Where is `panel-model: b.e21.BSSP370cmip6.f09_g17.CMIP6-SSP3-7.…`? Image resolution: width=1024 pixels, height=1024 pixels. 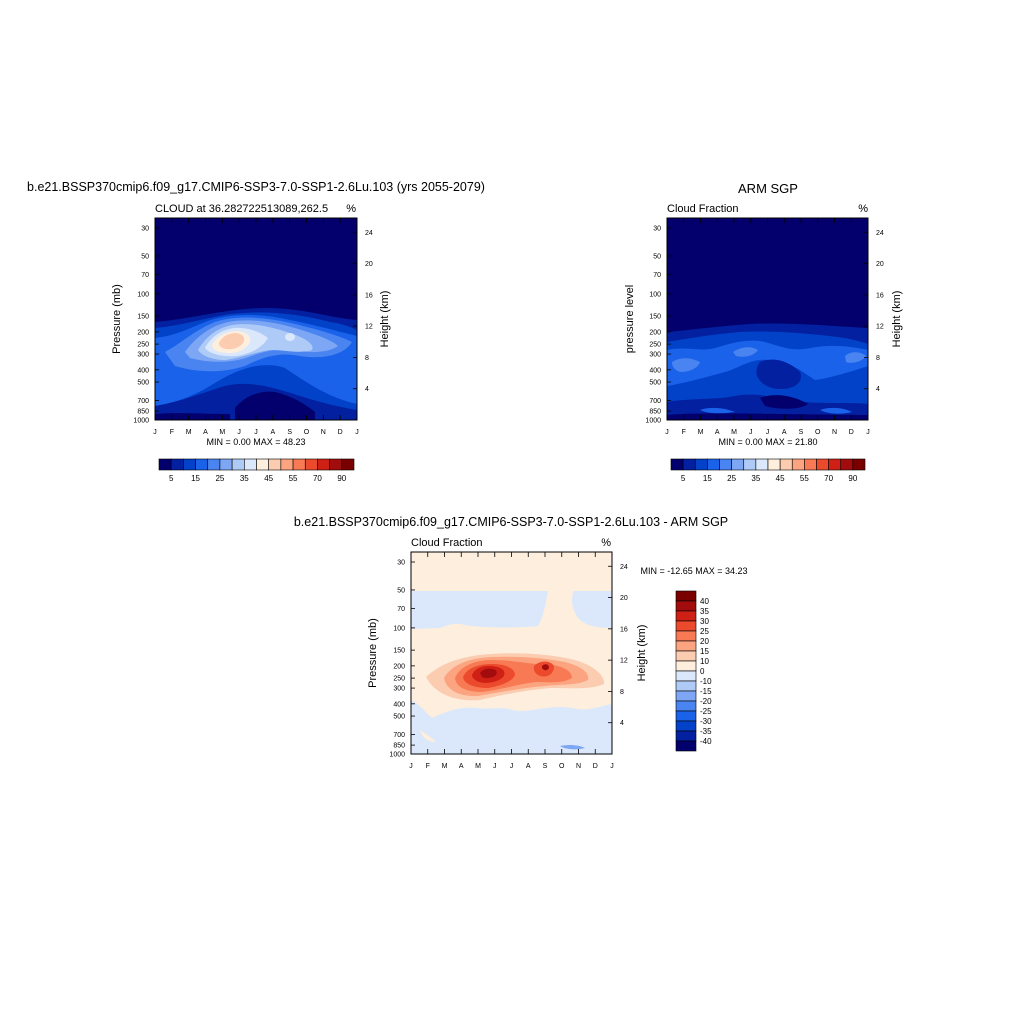
panel-model: b.e21.BSSP370cmip6.f09_g17.CMIP6-SSP3-7.… is located at coordinates (256, 331).